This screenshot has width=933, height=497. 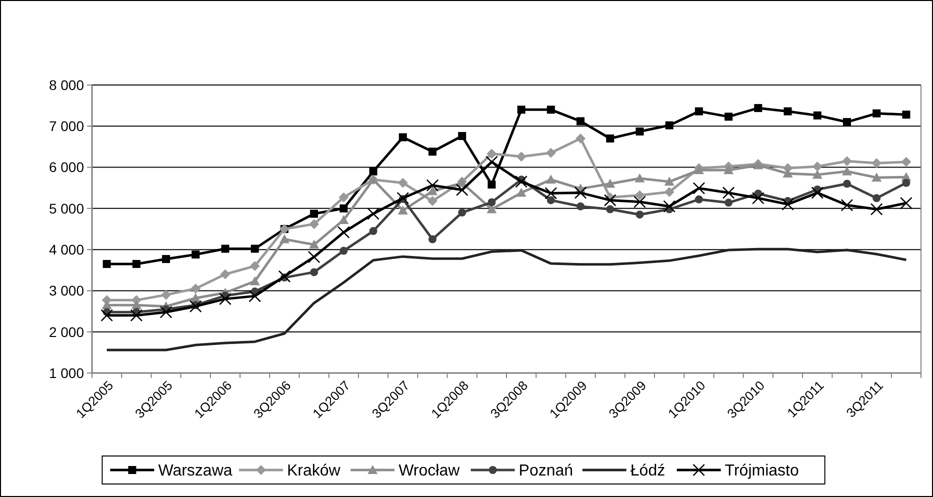 I want to click on y-tick-label: 1 000, so click(x=66, y=372).